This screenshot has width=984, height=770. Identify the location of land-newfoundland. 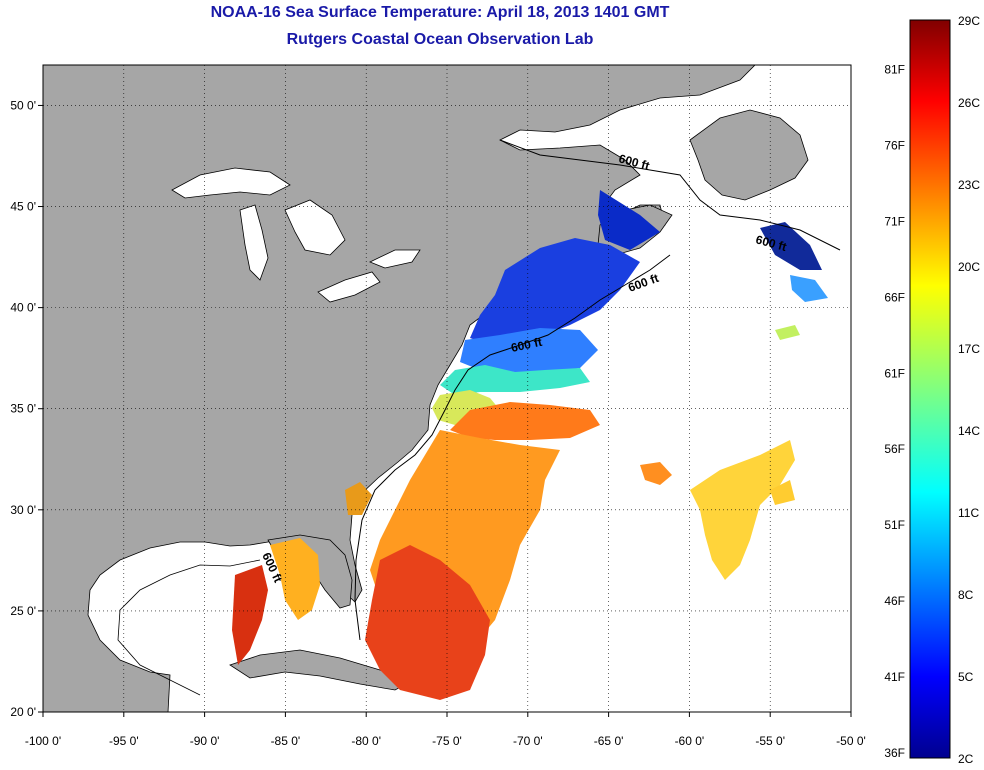
(749, 155).